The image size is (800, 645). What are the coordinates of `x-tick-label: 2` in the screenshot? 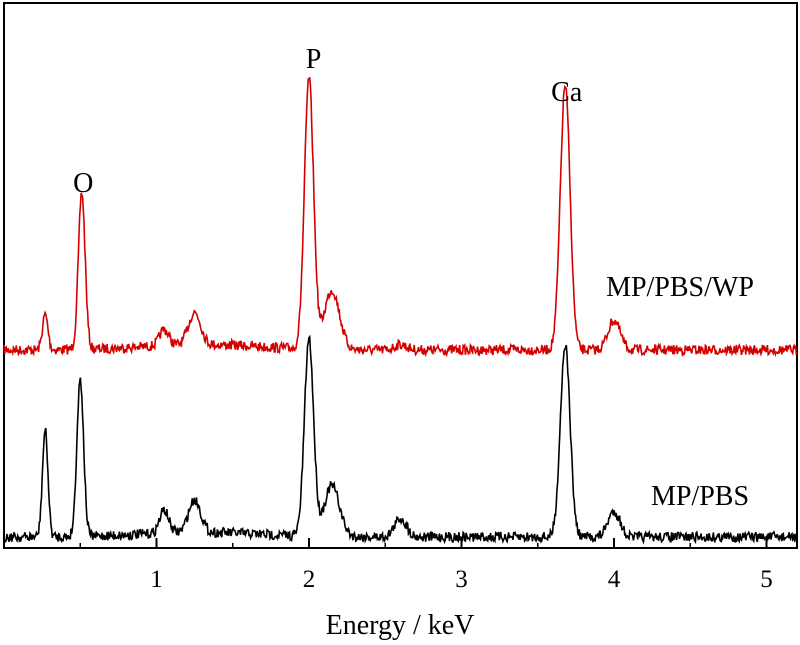 It's located at (309, 579).